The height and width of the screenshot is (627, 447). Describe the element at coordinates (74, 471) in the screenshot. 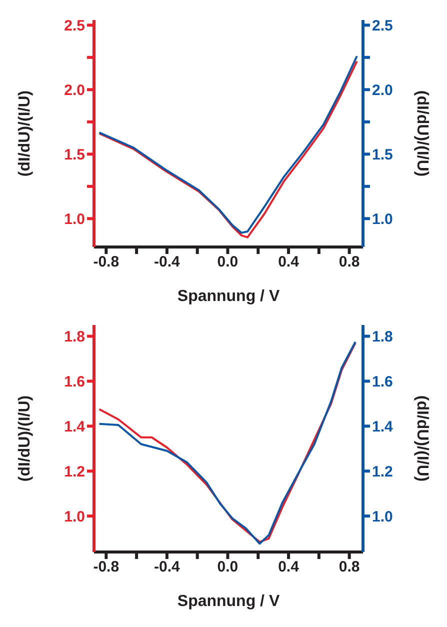

I see `y-tick-label: 1.2` at that location.